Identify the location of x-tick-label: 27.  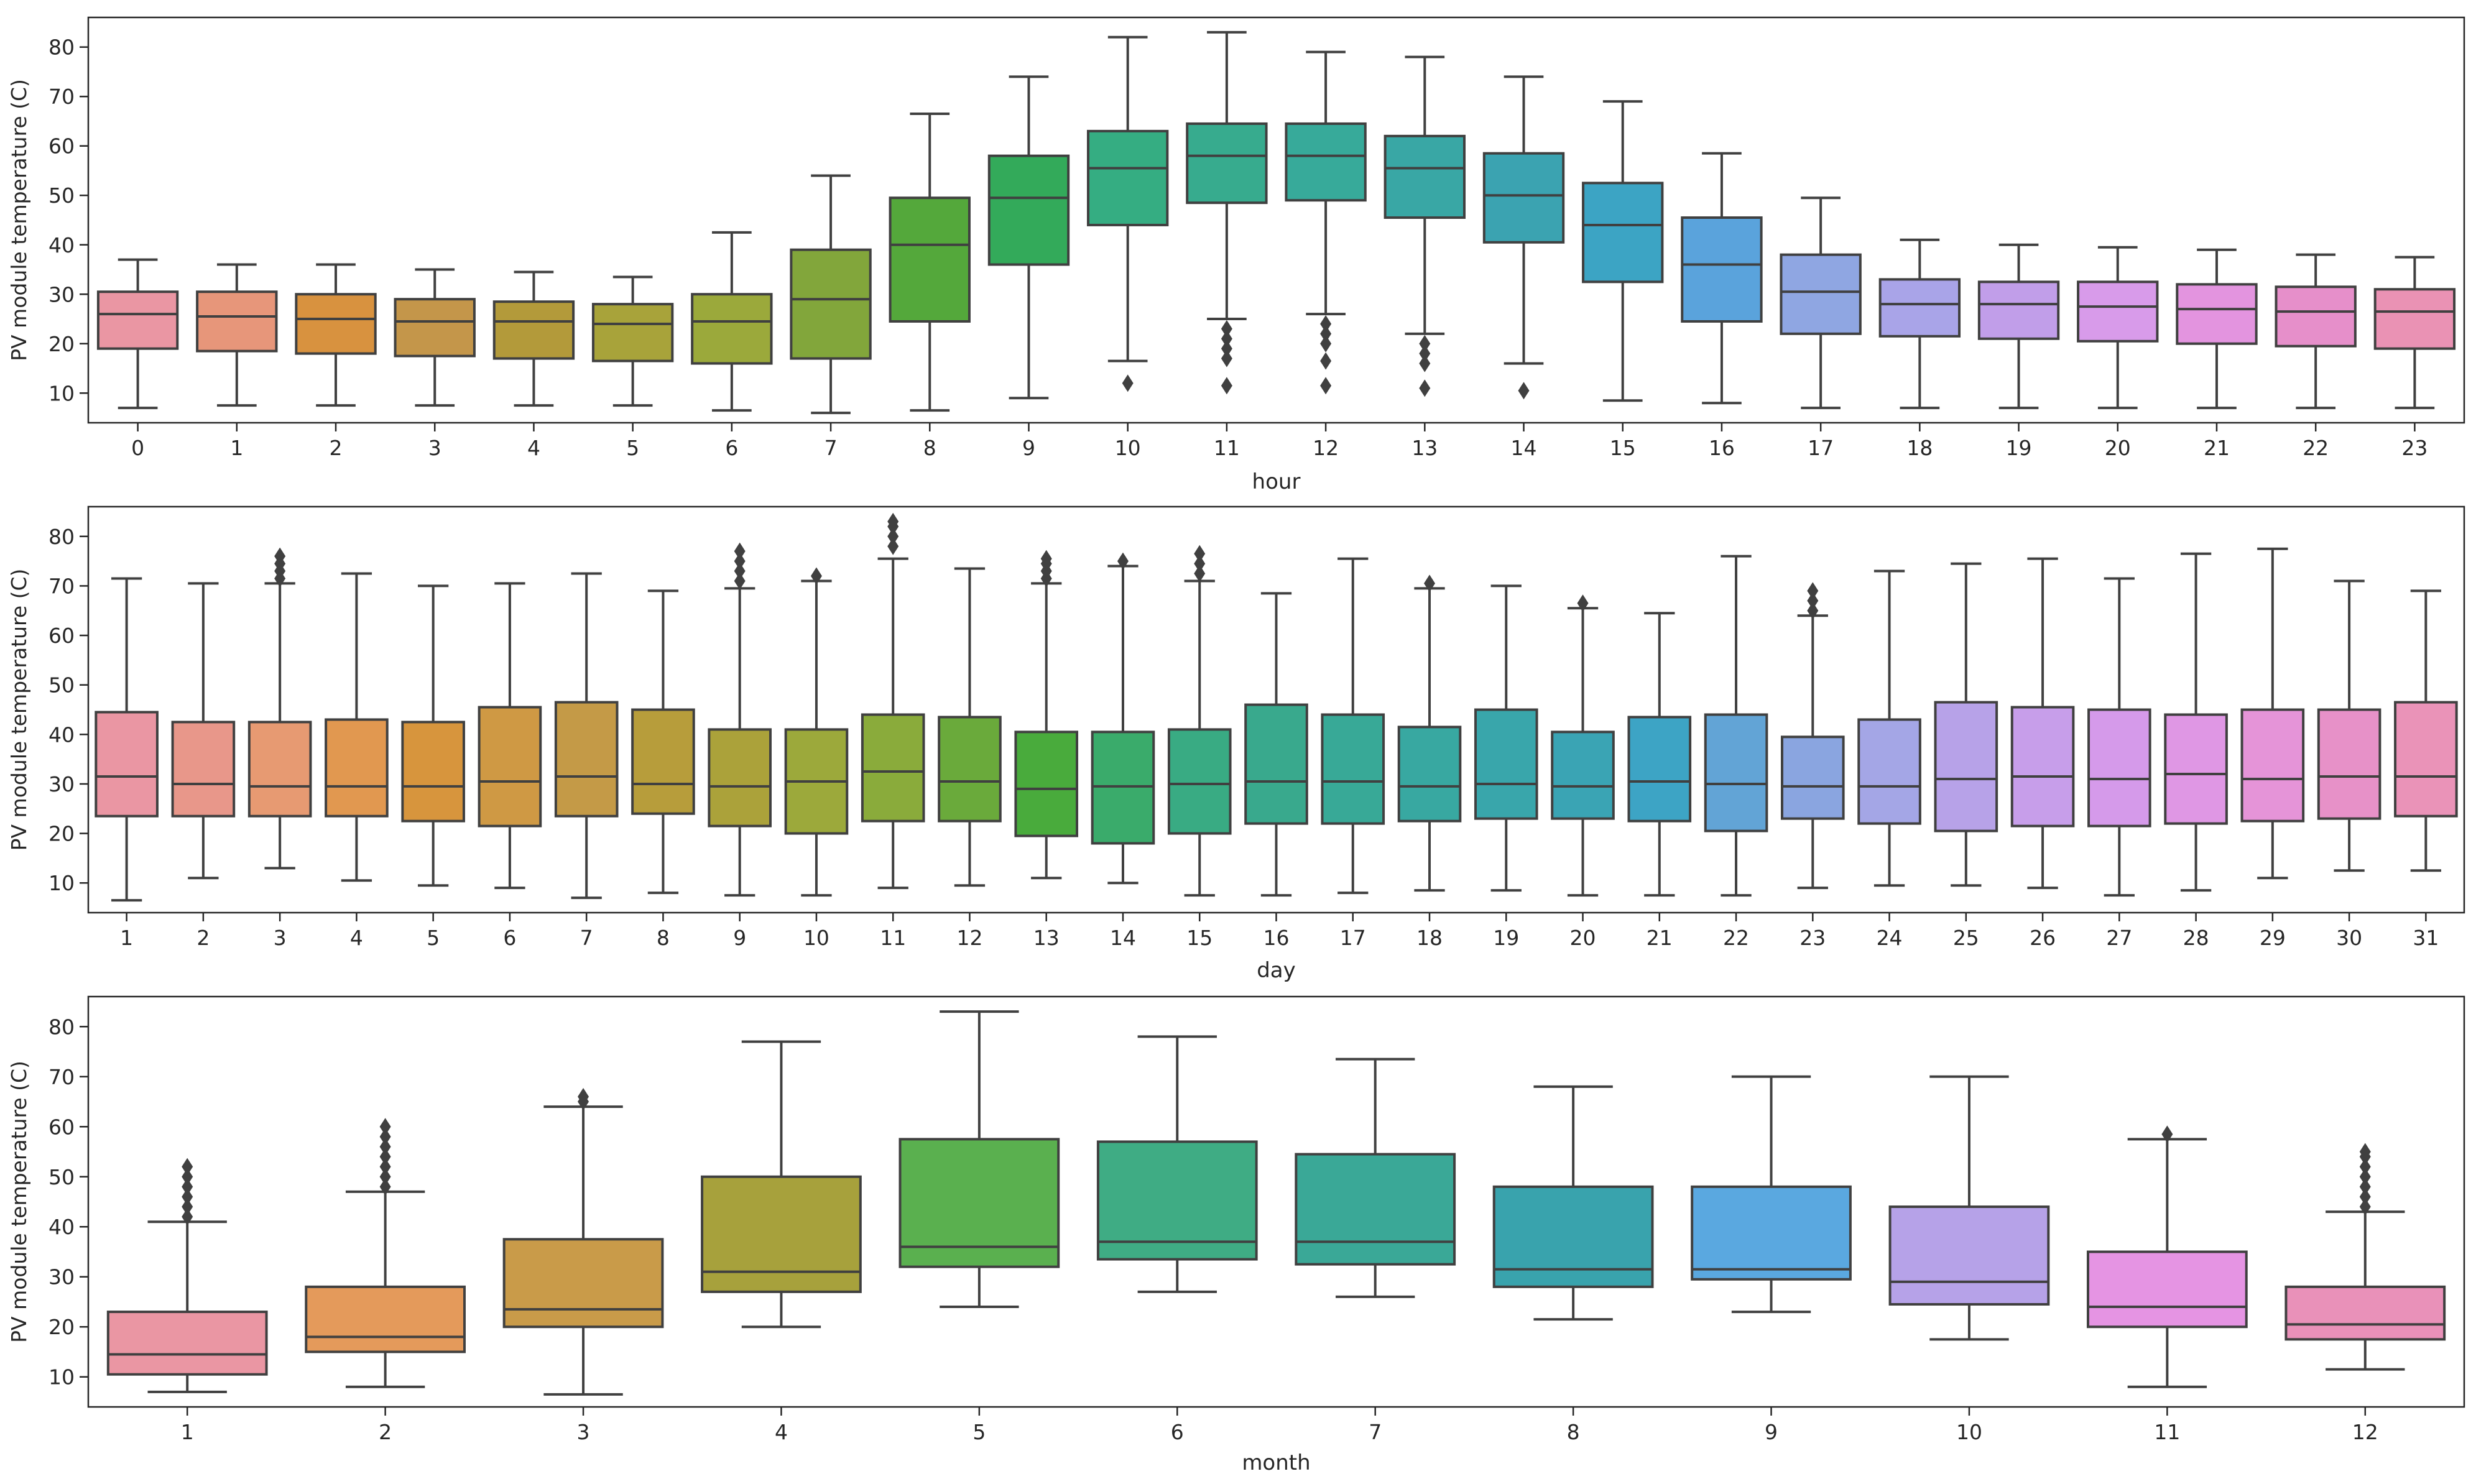
(2119, 938).